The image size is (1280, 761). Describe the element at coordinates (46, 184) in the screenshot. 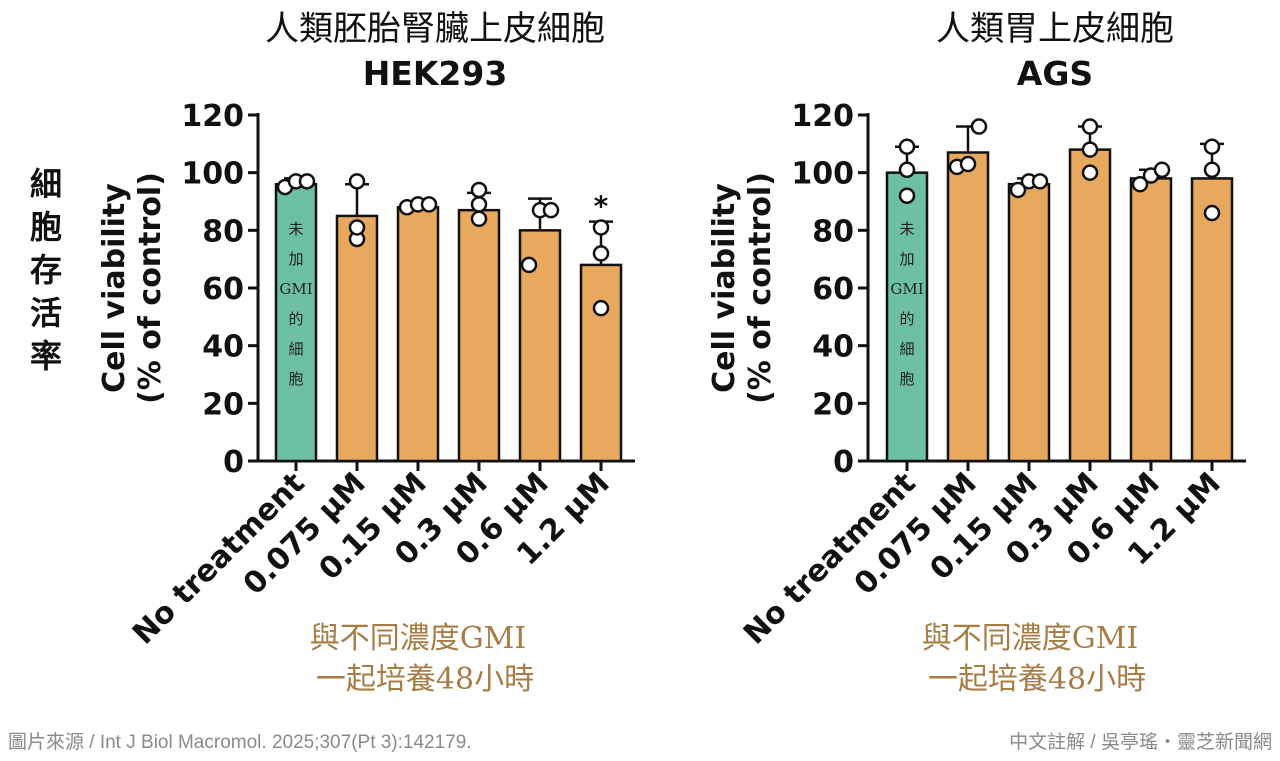

I see `side-label-char: 細` at that location.